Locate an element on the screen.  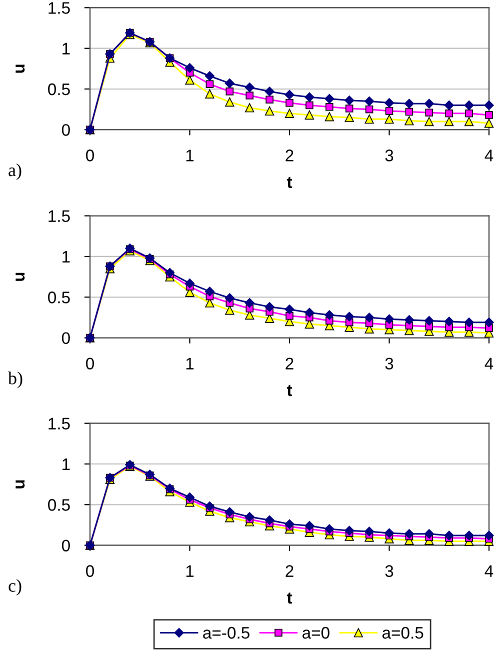
legend-label: a=0 is located at coordinates (316, 632).